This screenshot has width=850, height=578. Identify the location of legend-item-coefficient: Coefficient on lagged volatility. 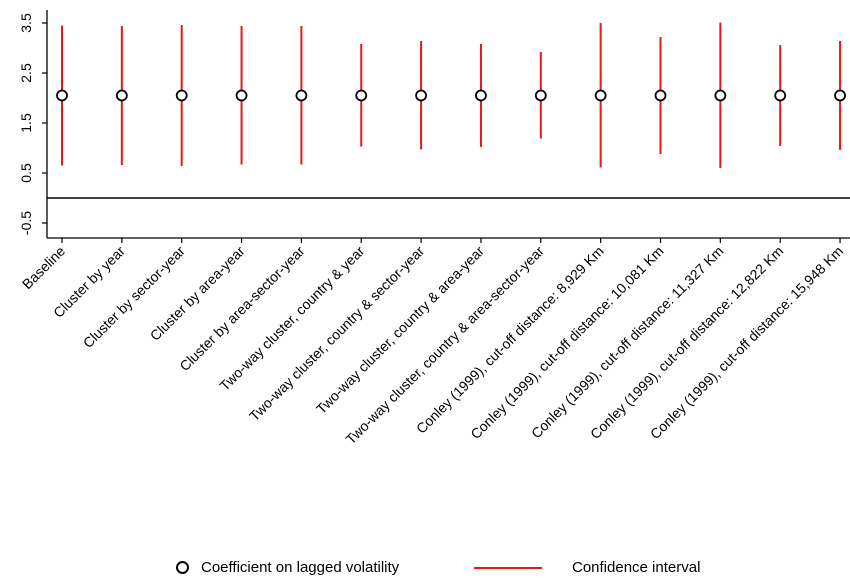
(287, 567).